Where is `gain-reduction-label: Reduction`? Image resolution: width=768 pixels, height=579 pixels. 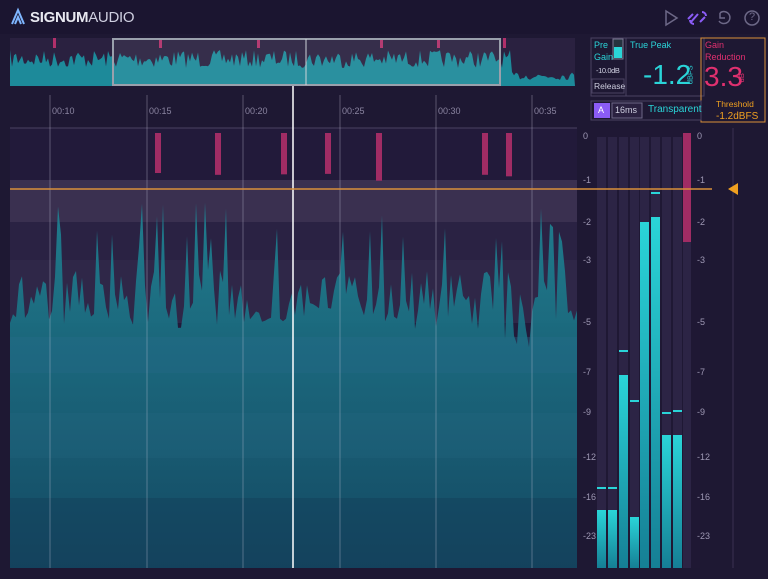 gain-reduction-label: Reduction is located at coordinates (725, 57).